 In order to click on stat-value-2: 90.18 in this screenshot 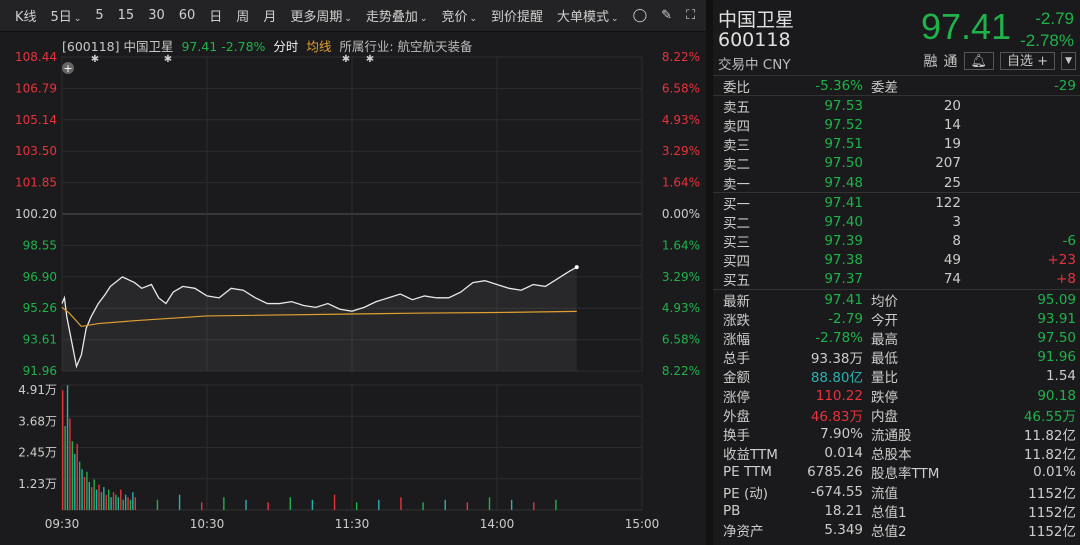, I will do `click(1056, 395)`.